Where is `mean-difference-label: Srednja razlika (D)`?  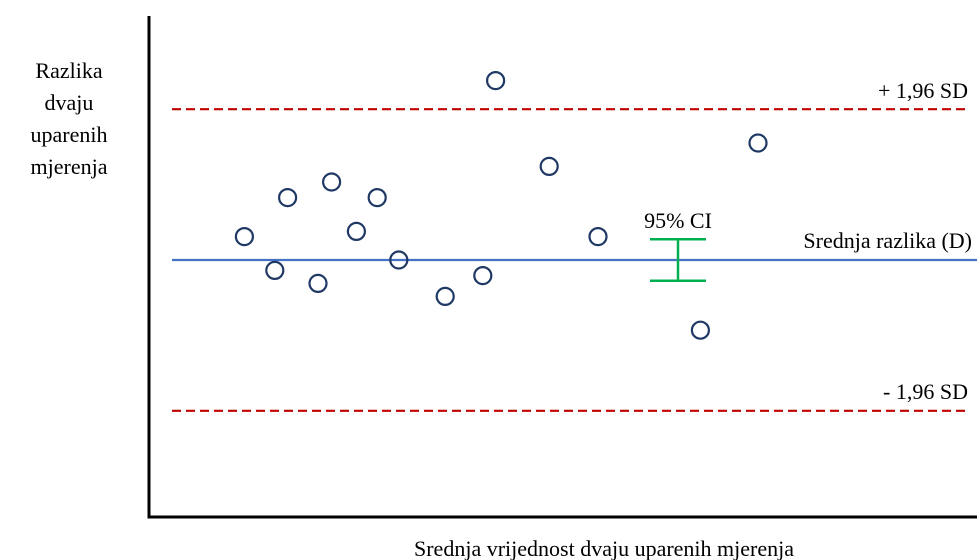 mean-difference-label: Srednja razlika (D) is located at coordinates (887, 240).